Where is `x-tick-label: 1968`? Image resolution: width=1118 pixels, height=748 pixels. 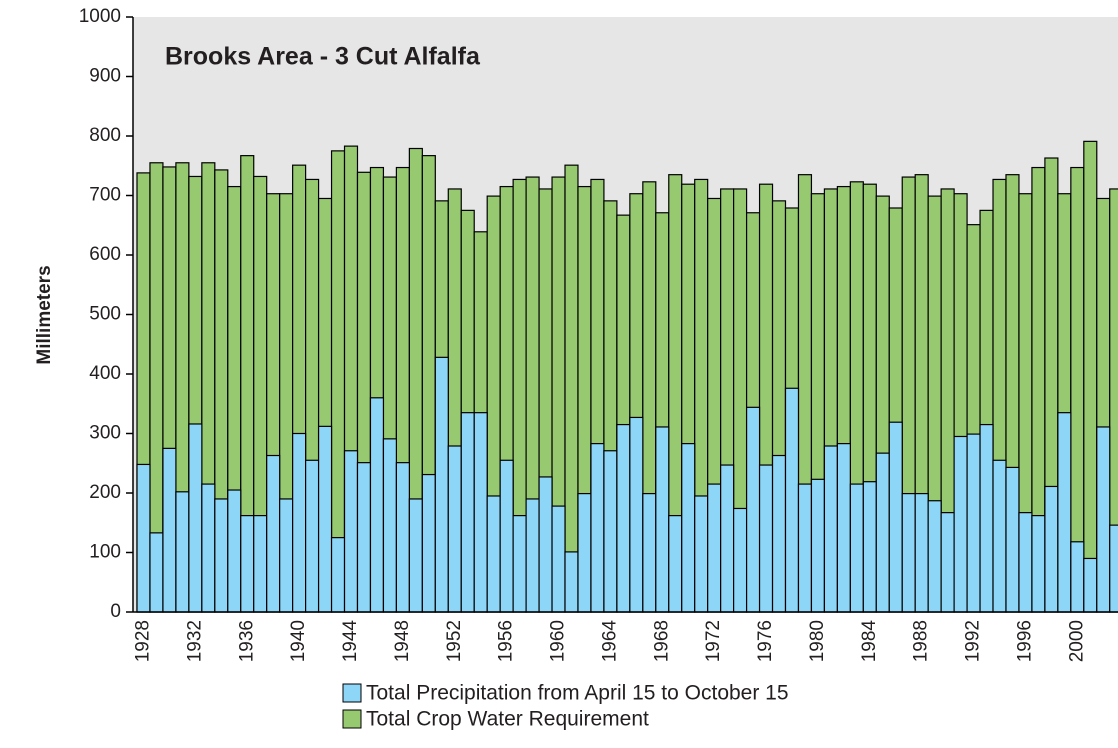 x-tick-label: 1968 is located at coordinates (661, 641).